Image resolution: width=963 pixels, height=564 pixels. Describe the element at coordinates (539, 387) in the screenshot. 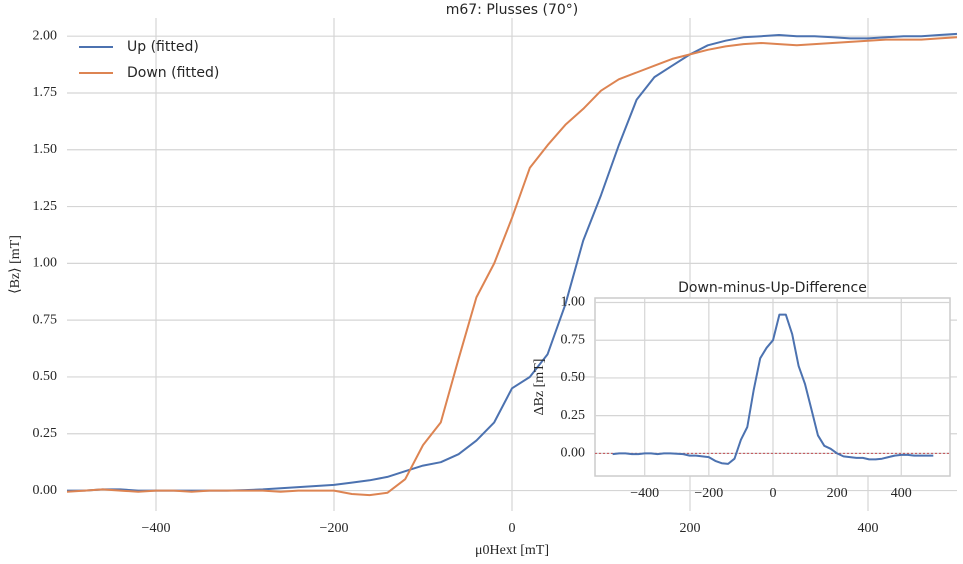

I see `y-axis-label: ΔBz [mT]` at that location.